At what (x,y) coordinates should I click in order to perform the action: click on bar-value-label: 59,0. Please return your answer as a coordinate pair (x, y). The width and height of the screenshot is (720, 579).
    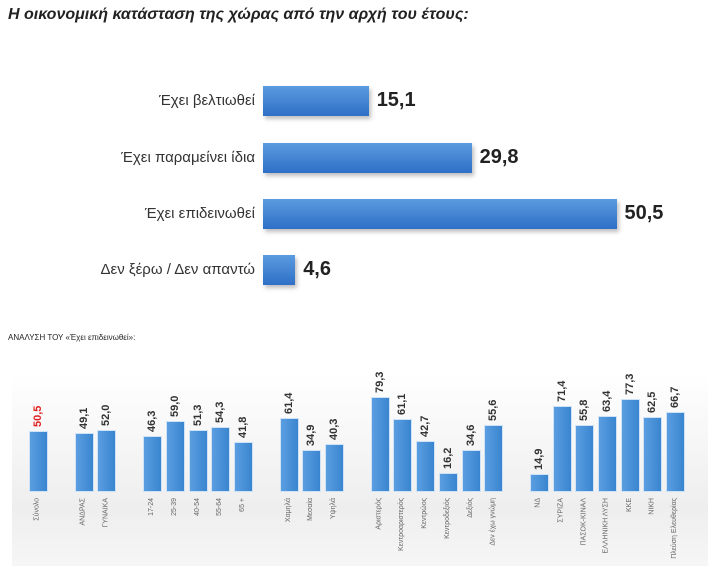
    Looking at the image, I should click on (174, 406).